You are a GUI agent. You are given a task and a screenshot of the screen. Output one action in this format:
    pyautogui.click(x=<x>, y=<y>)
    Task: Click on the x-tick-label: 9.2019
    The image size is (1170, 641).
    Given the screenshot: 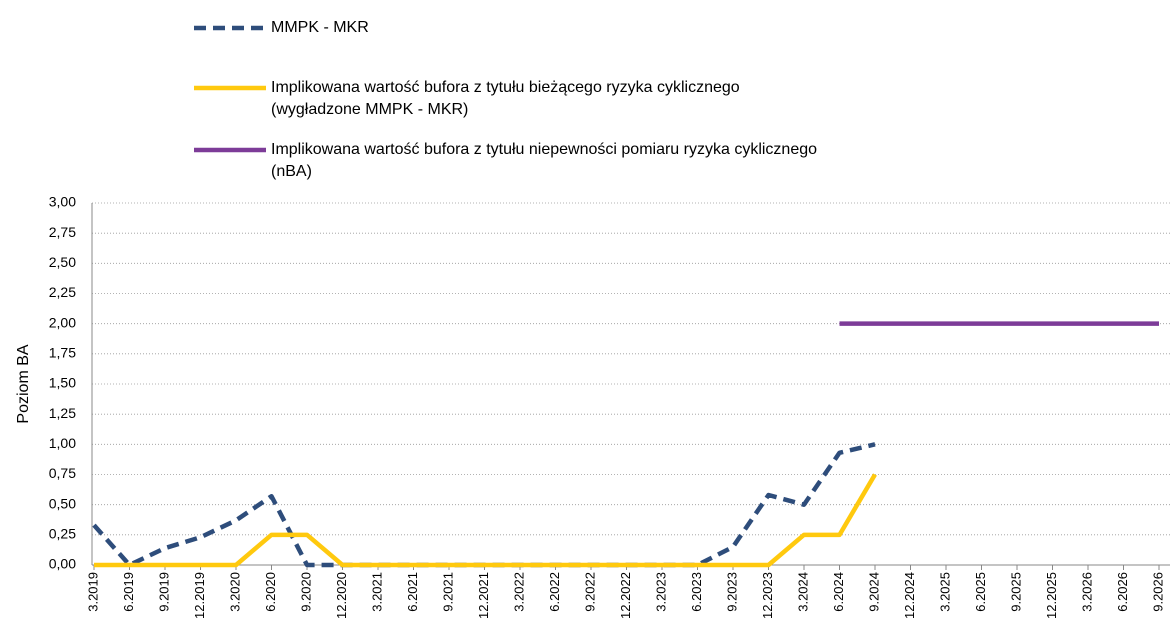 What is the action you would take?
    pyautogui.click(x=163, y=592)
    